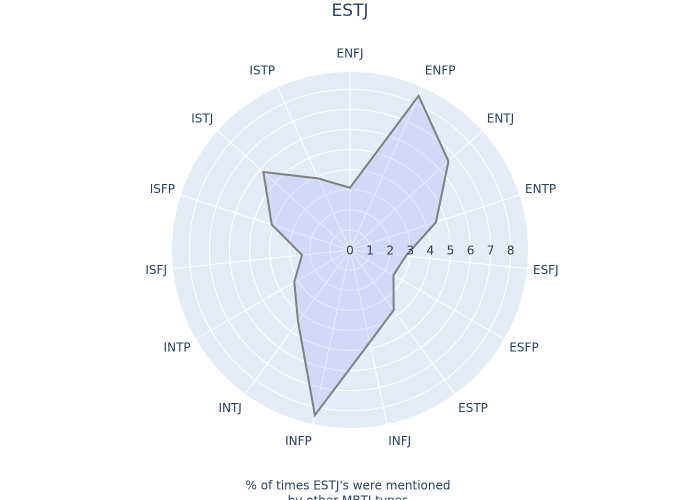  Describe the element at coordinates (410, 251) in the screenshot. I see `r-tick-label: 3` at that location.